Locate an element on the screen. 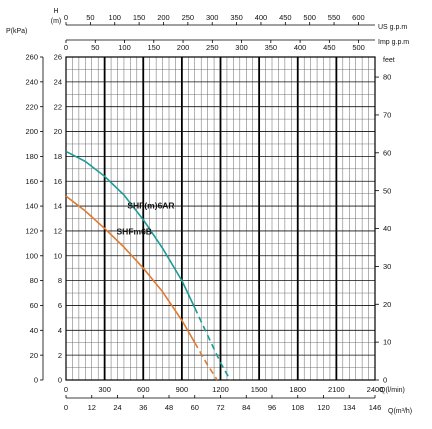 The height and width of the screenshot is (429, 432). imp-gpm-tick-label: 250 is located at coordinates (212, 47).